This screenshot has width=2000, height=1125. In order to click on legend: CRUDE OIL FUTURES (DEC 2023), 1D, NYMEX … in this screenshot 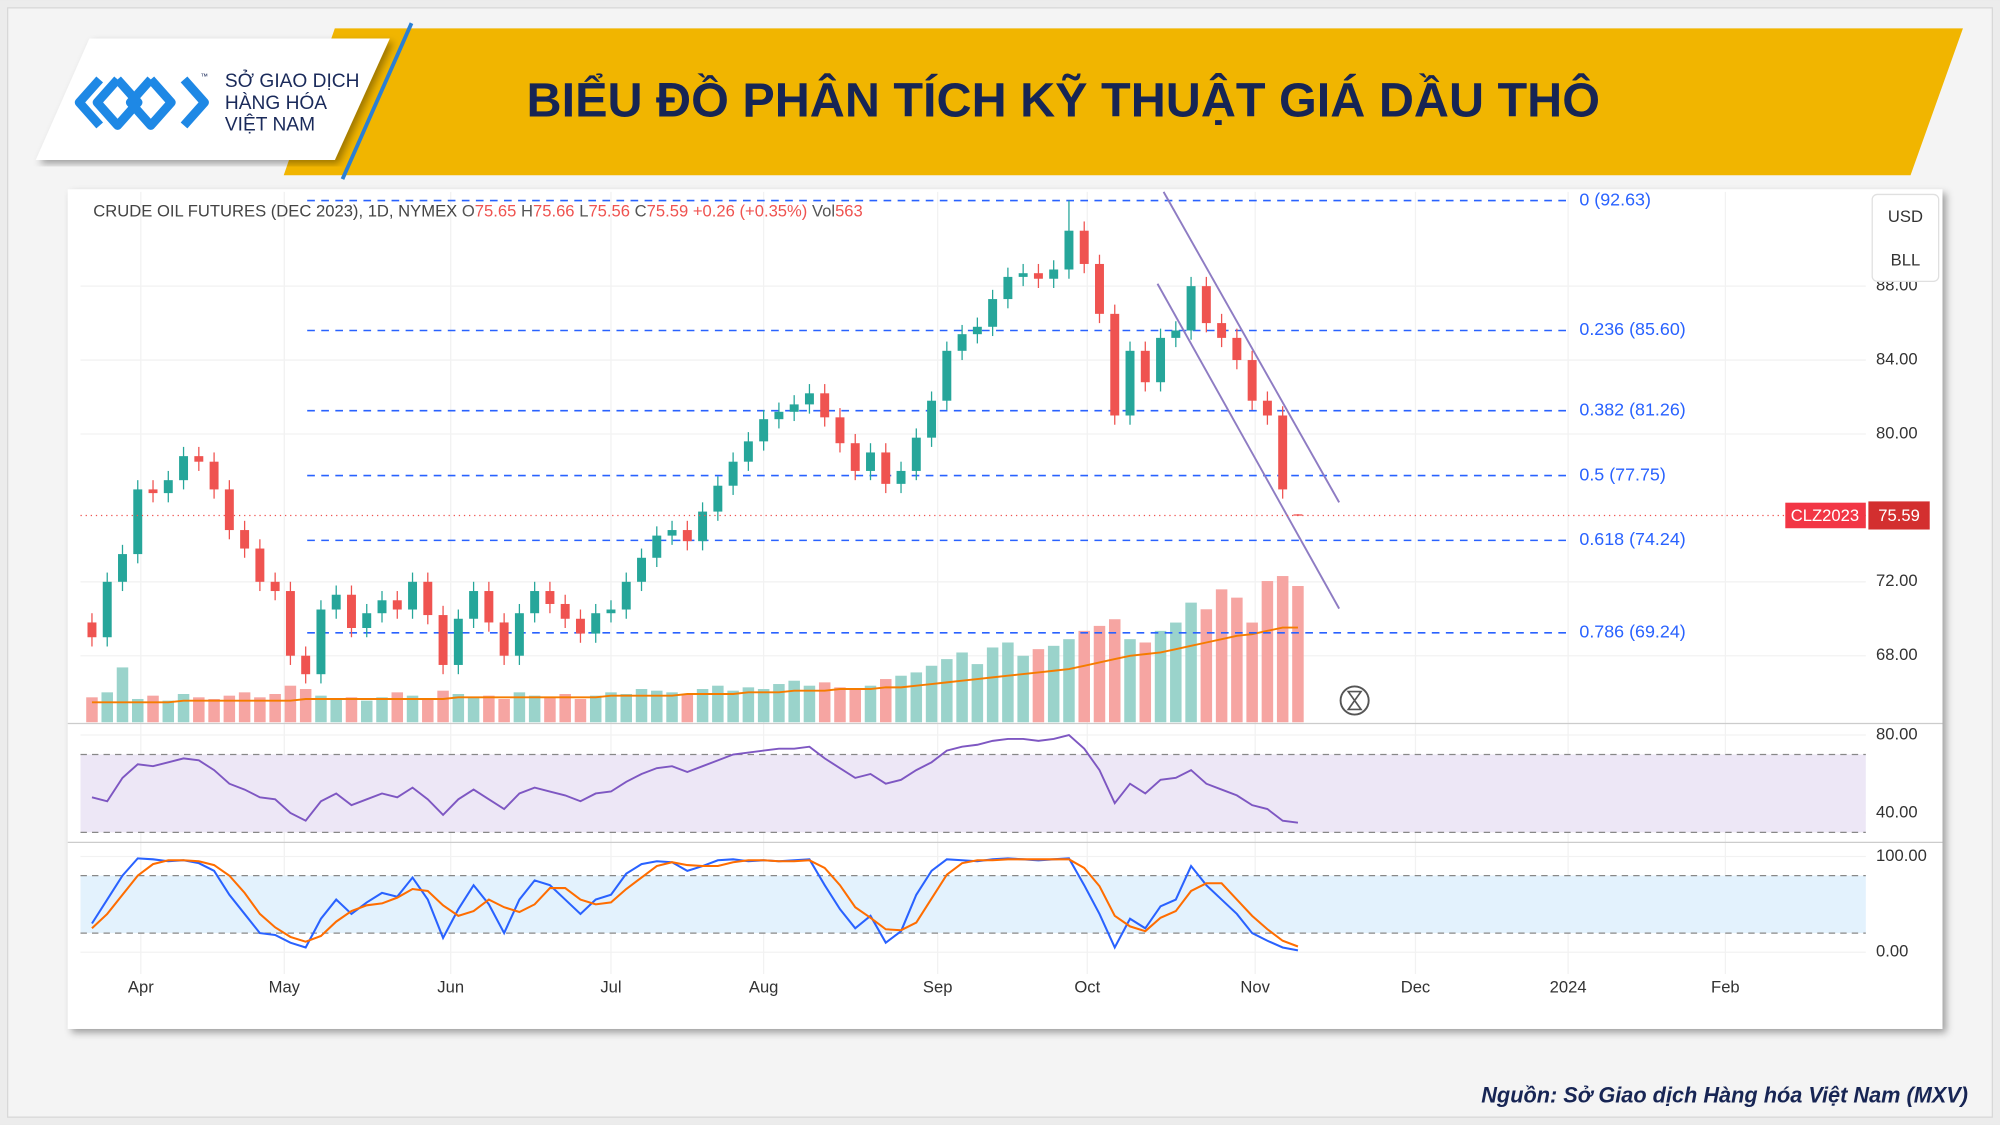, I will do `click(478, 211)`.